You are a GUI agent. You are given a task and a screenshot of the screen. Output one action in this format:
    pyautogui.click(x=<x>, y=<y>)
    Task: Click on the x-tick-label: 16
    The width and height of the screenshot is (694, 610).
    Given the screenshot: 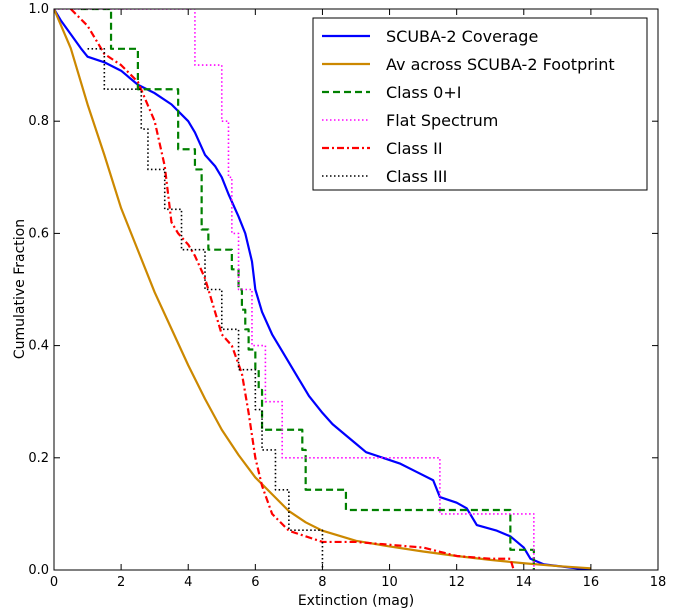 What is the action you would take?
    pyautogui.click(x=591, y=582)
    